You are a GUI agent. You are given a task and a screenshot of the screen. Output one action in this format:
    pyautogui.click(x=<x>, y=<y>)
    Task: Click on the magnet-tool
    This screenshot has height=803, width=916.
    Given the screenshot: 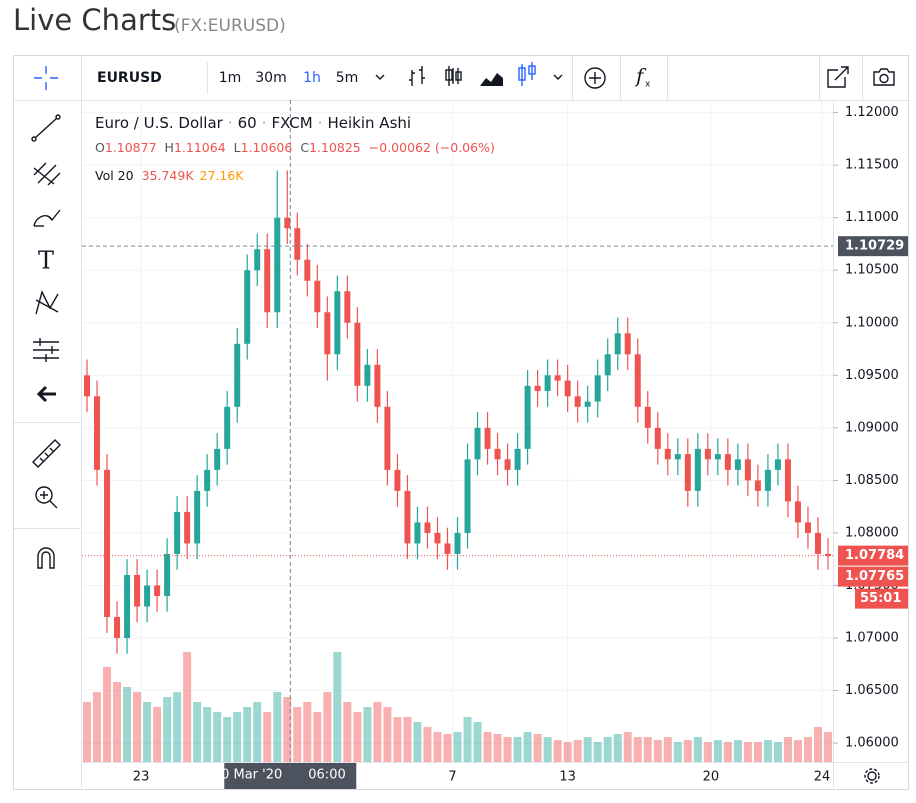 What is the action you would take?
    pyautogui.click(x=46, y=558)
    